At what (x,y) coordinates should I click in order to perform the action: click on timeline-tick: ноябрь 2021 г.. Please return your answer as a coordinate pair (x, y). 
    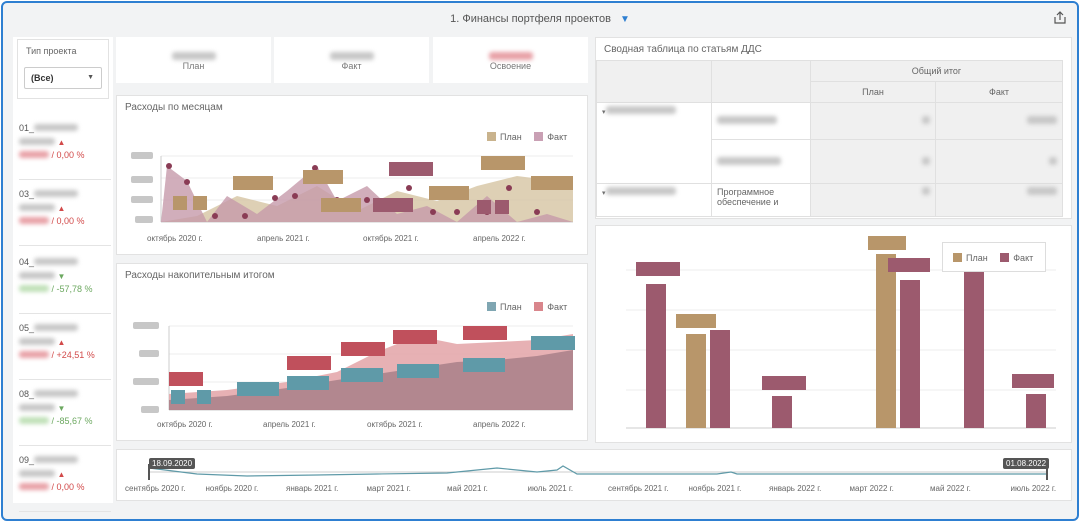
    Looking at the image, I should click on (715, 488).